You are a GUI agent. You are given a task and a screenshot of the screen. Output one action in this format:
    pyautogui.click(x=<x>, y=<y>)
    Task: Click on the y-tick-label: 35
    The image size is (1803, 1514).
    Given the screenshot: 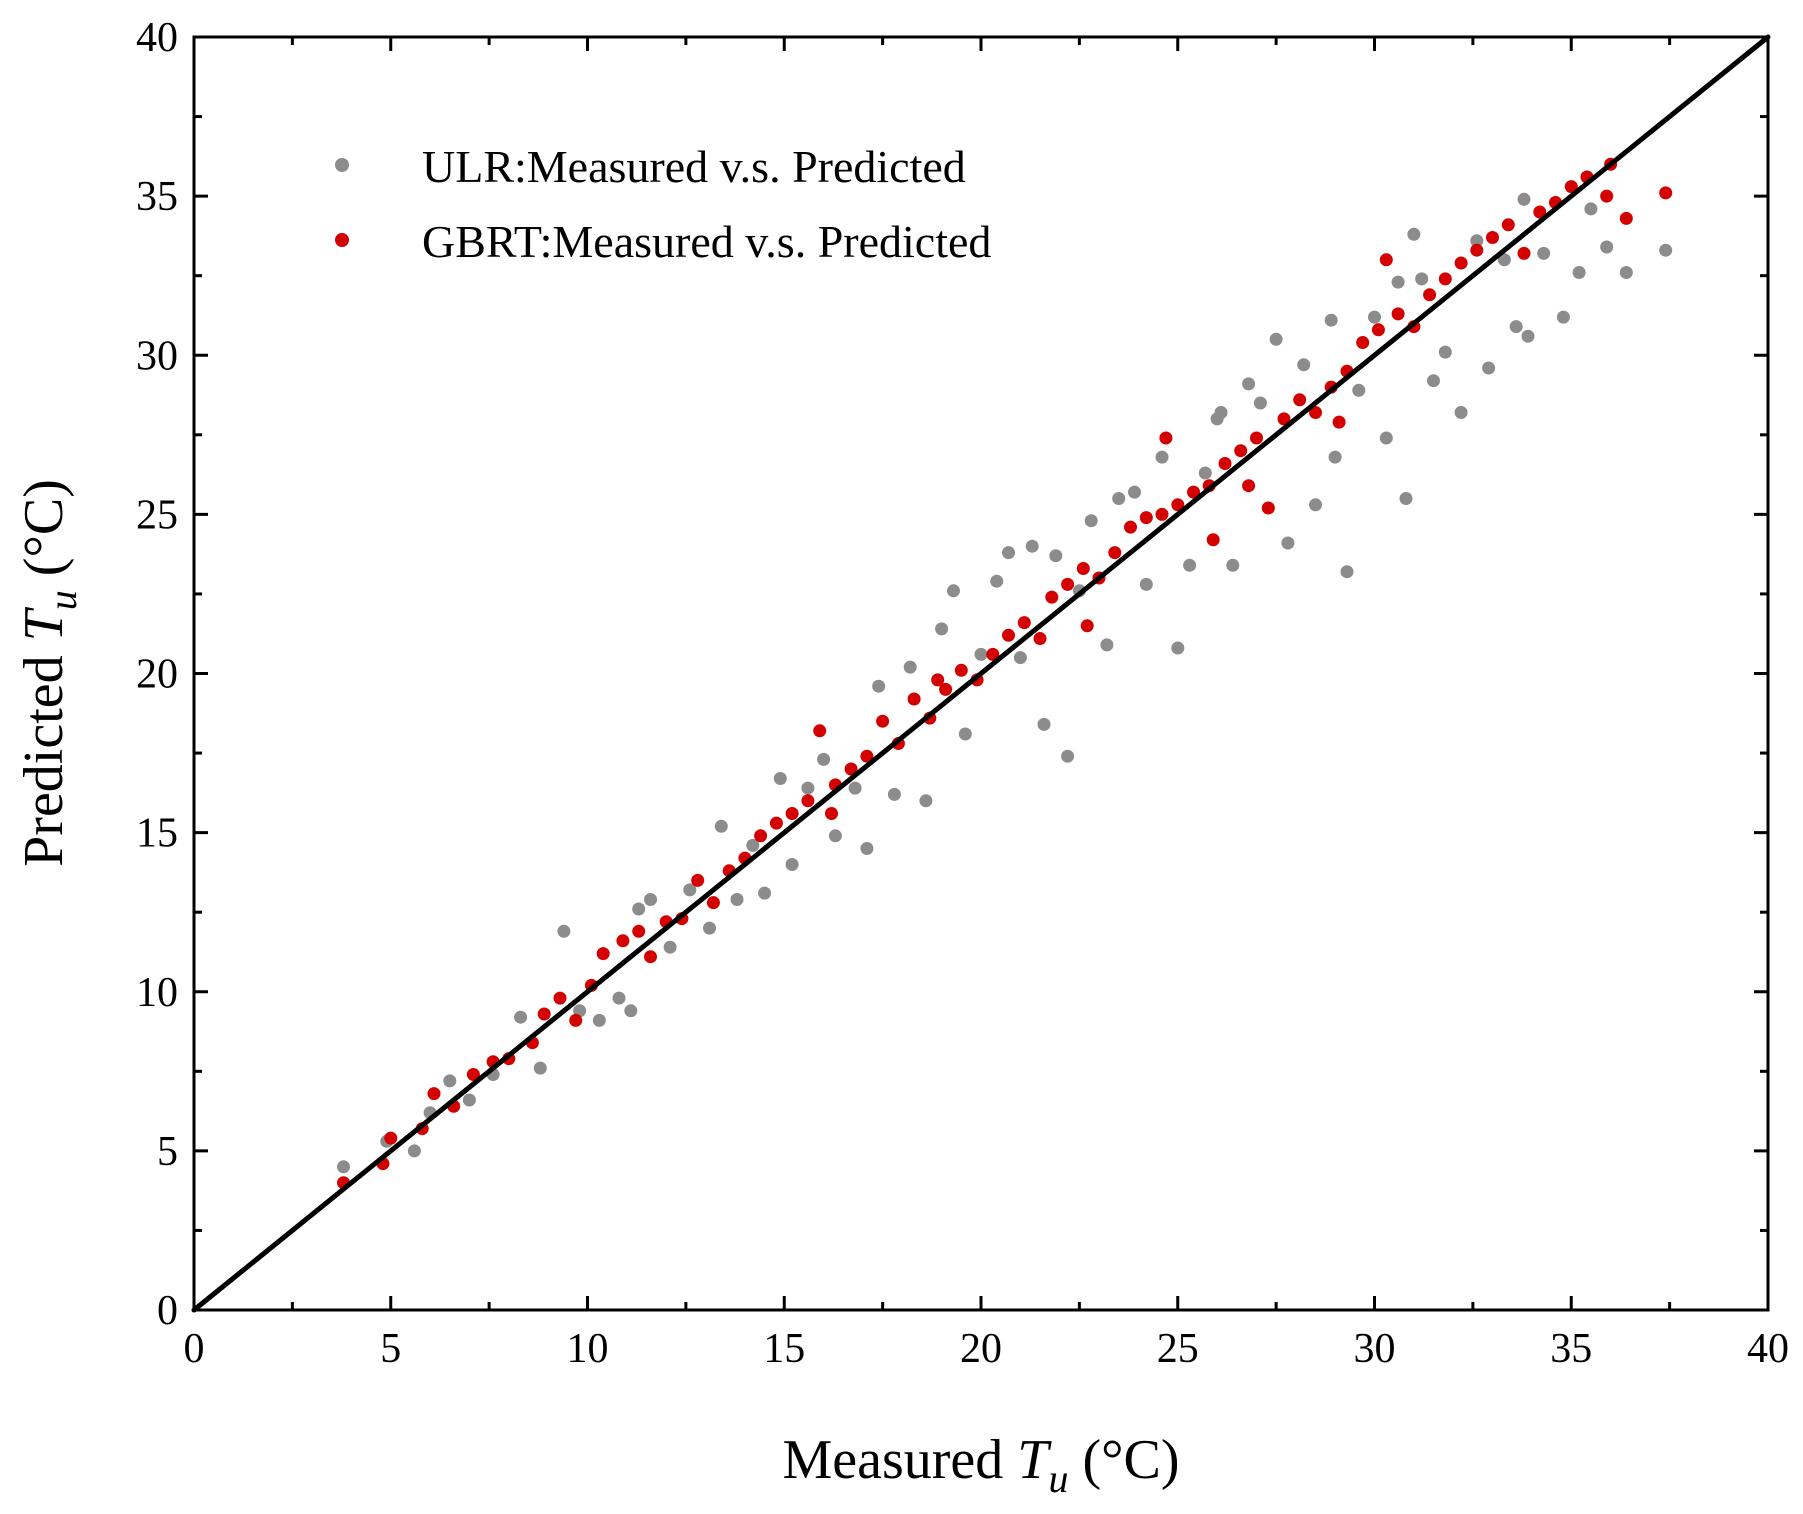 What is the action you would take?
    pyautogui.click(x=157, y=197)
    